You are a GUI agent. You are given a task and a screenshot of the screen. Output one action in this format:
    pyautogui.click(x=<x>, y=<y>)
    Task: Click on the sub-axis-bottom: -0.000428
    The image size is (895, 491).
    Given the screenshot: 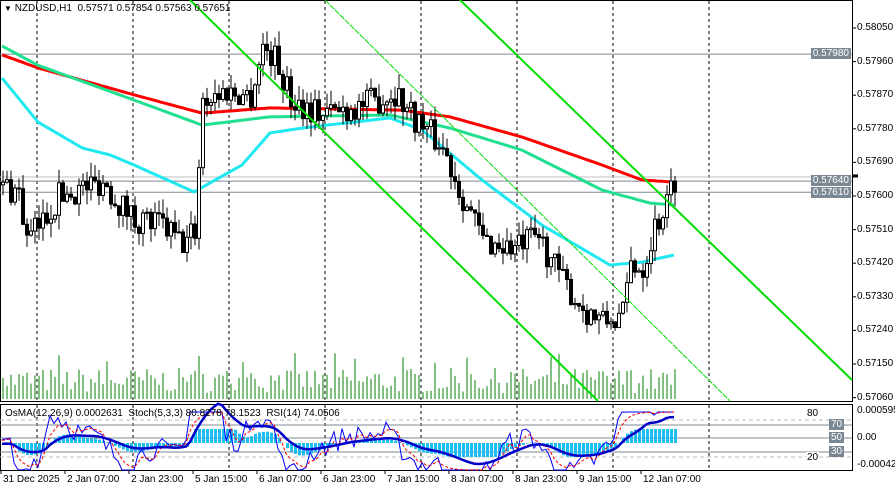 What is the action you would take?
    pyautogui.click(x=876, y=464)
    